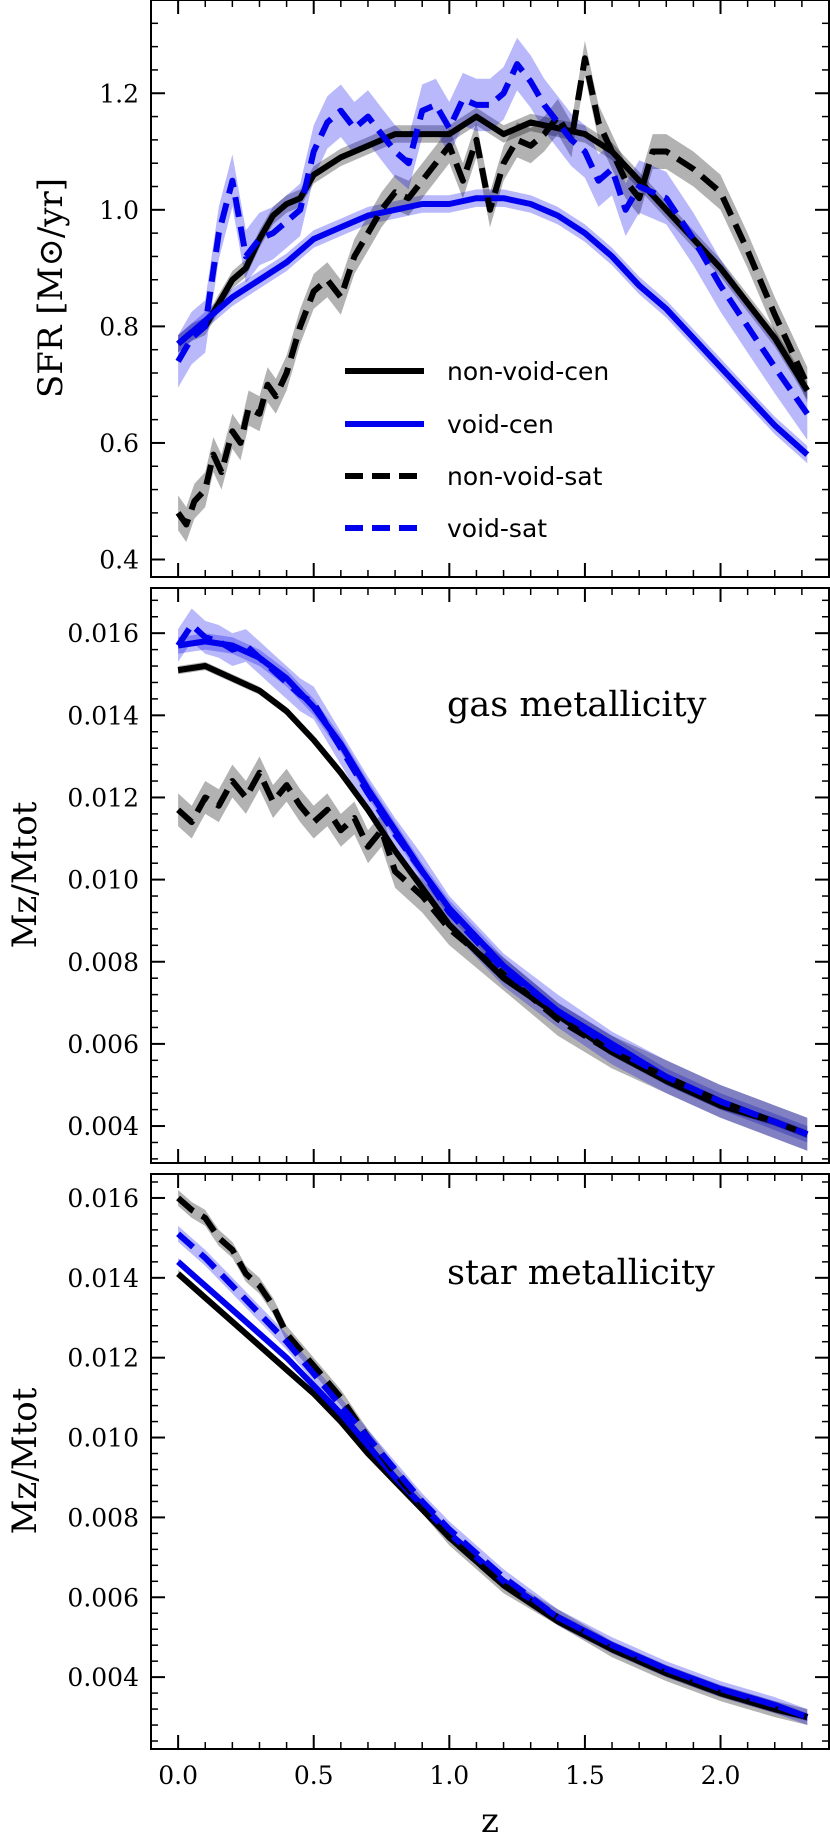  Describe the element at coordinates (490, 1819) in the screenshot. I see `x-axis-label: z` at that location.